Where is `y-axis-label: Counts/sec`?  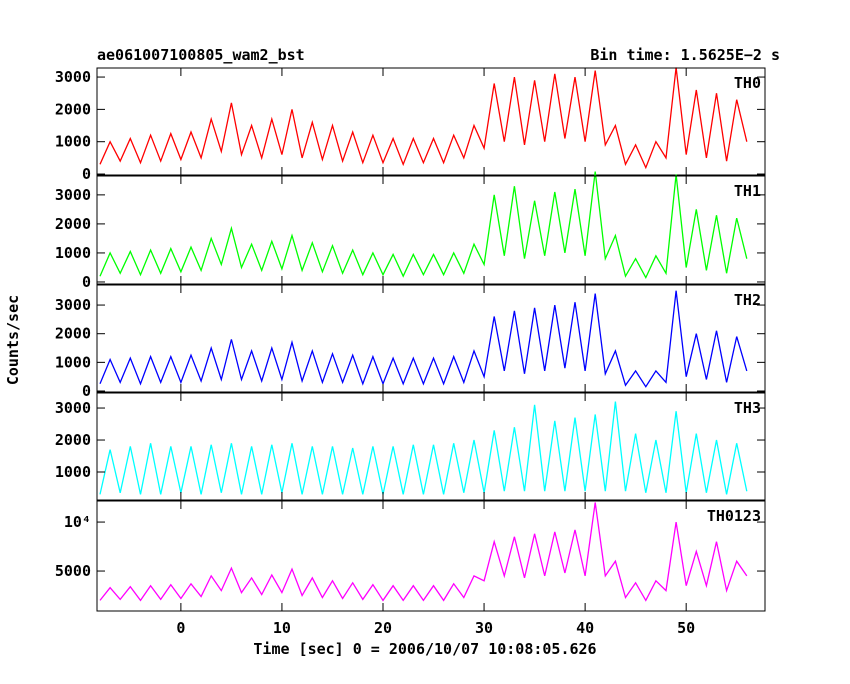
y-axis-label: Counts/sec is located at coordinates (13, 340).